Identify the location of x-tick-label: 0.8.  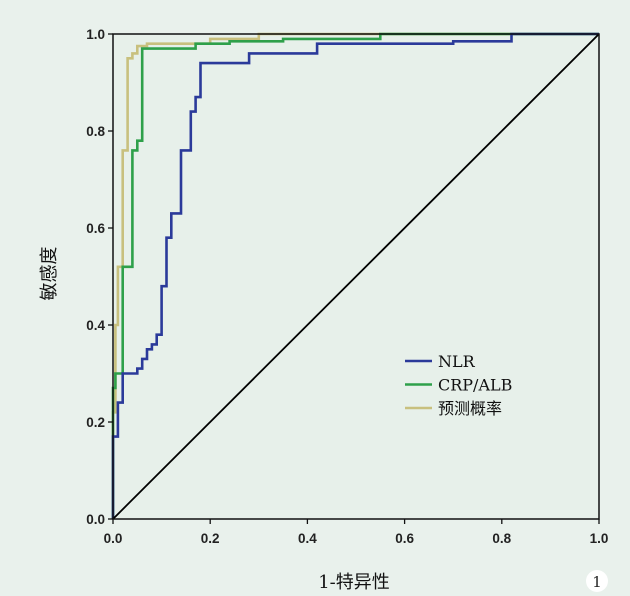
(501, 538).